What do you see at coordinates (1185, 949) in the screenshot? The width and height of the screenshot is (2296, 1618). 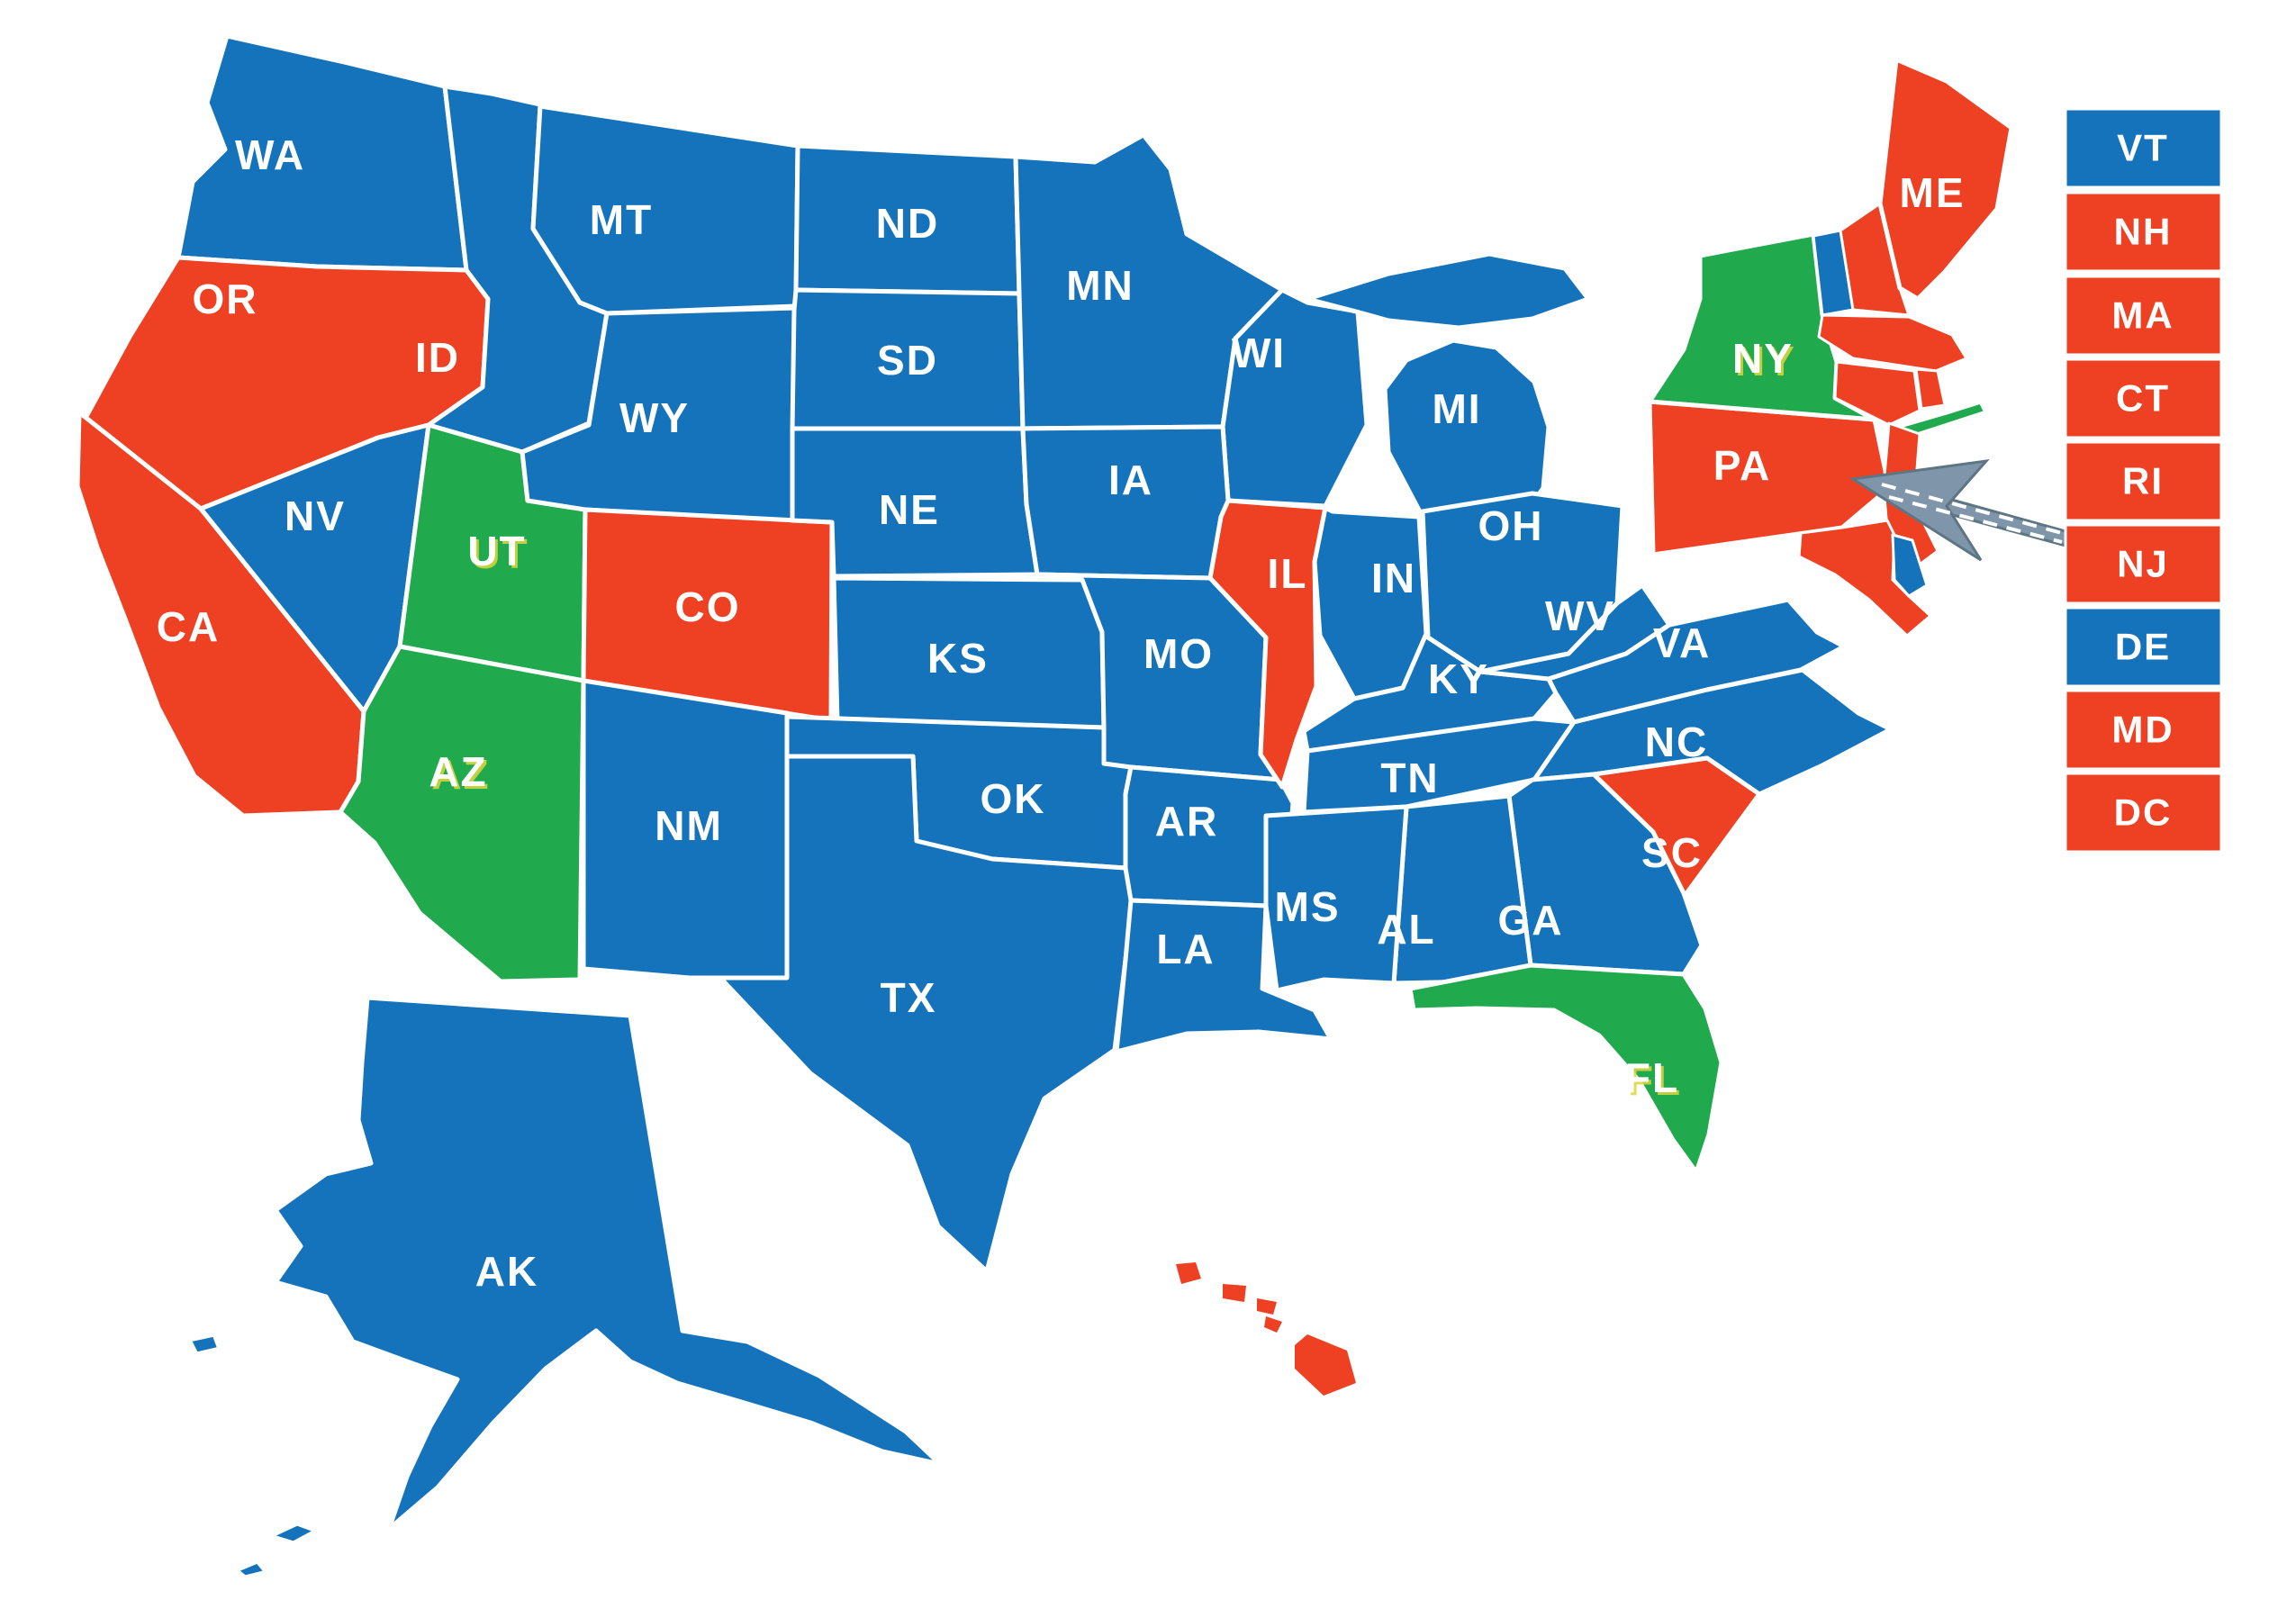 I see `state-label-la: LA` at bounding box center [1185, 949].